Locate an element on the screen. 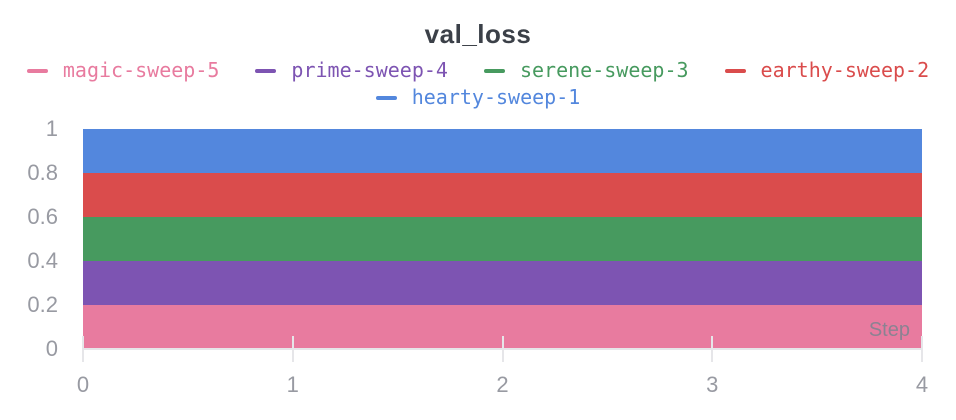  y-tick-label: 1 is located at coordinates (51, 128).